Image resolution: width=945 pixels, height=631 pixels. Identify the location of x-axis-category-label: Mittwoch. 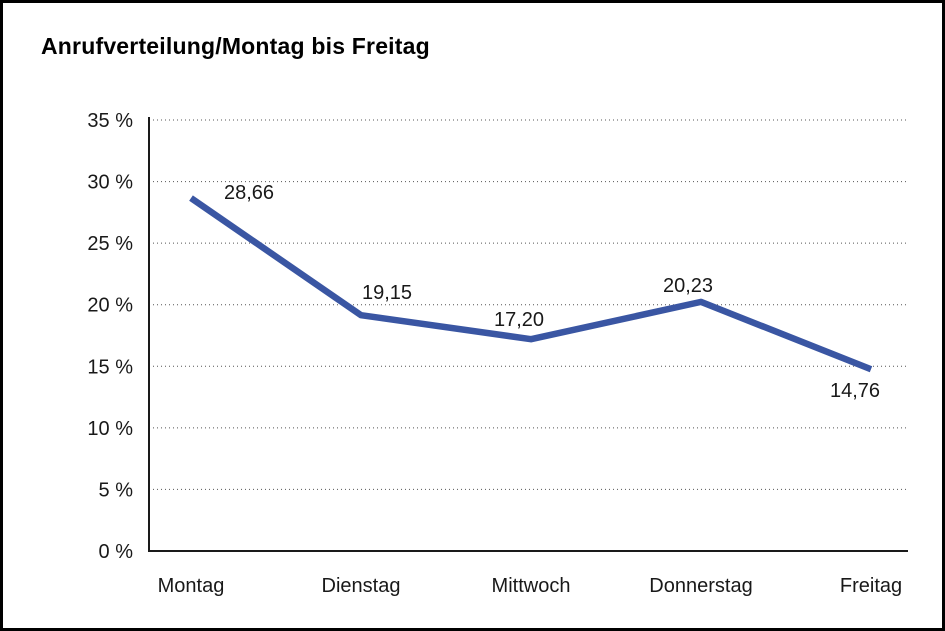
(531, 586).